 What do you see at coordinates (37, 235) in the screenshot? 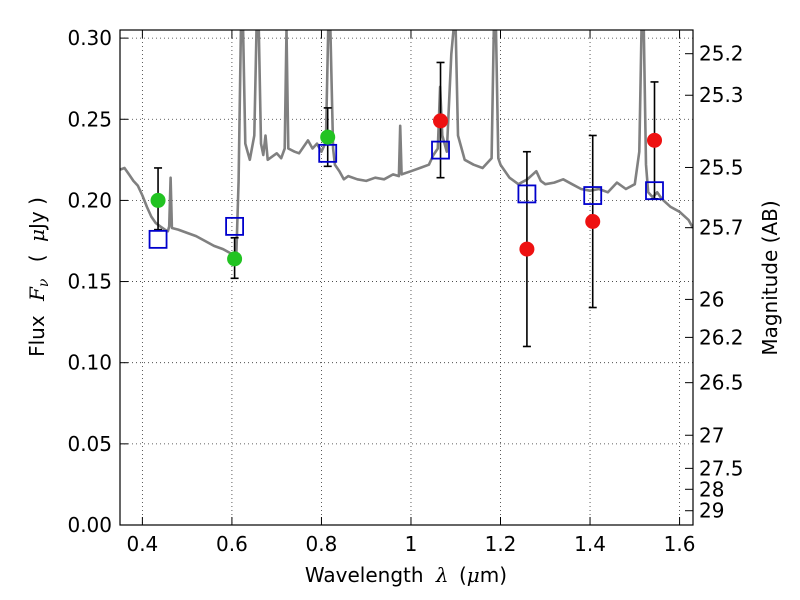
I see `y-axis-label-unit-mu: μ` at bounding box center [37, 235].